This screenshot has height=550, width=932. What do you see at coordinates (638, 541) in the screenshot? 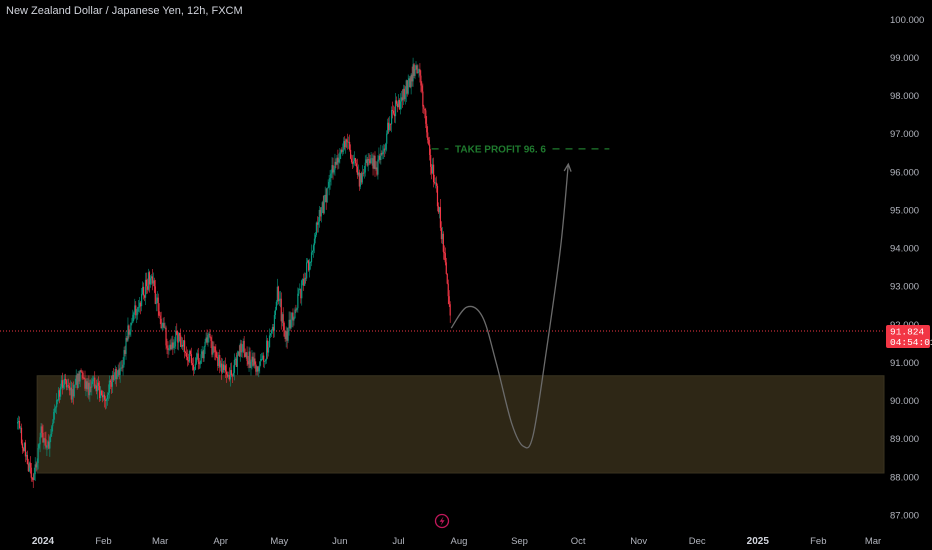
I see `time-tick-10: Nov` at bounding box center [638, 541].